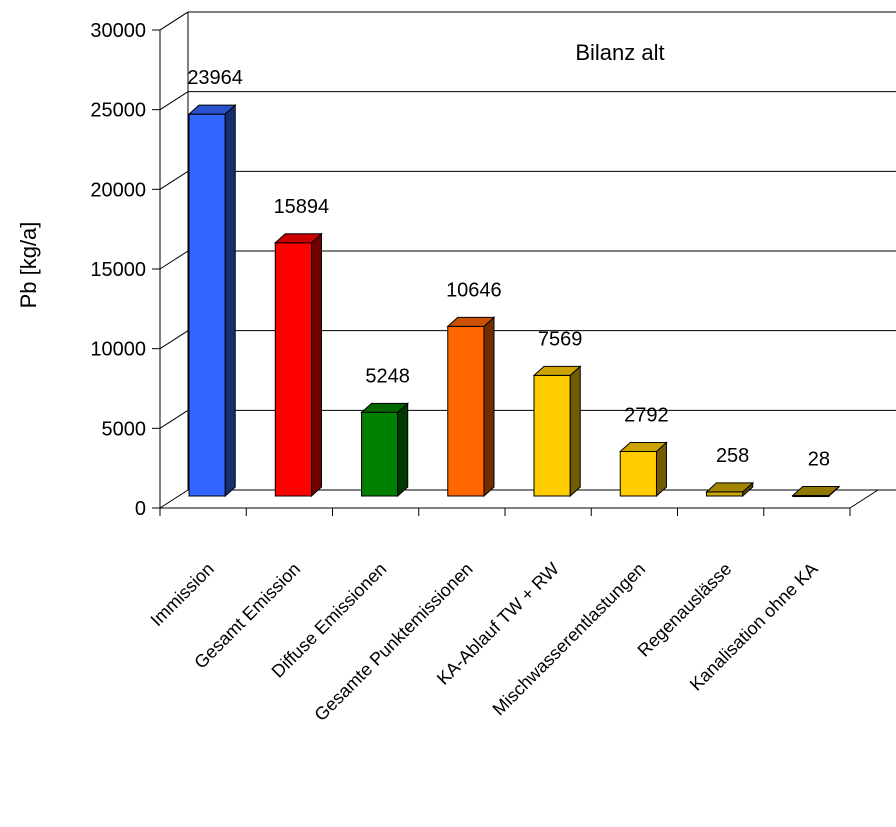 The height and width of the screenshot is (827, 896). I want to click on x-category-label: Immission, so click(182, 594).